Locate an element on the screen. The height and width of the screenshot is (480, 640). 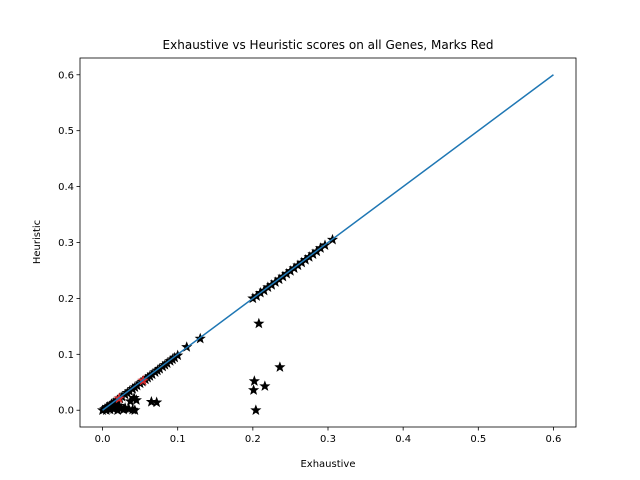
y-axis-title: Heuristic is located at coordinates (37, 242).